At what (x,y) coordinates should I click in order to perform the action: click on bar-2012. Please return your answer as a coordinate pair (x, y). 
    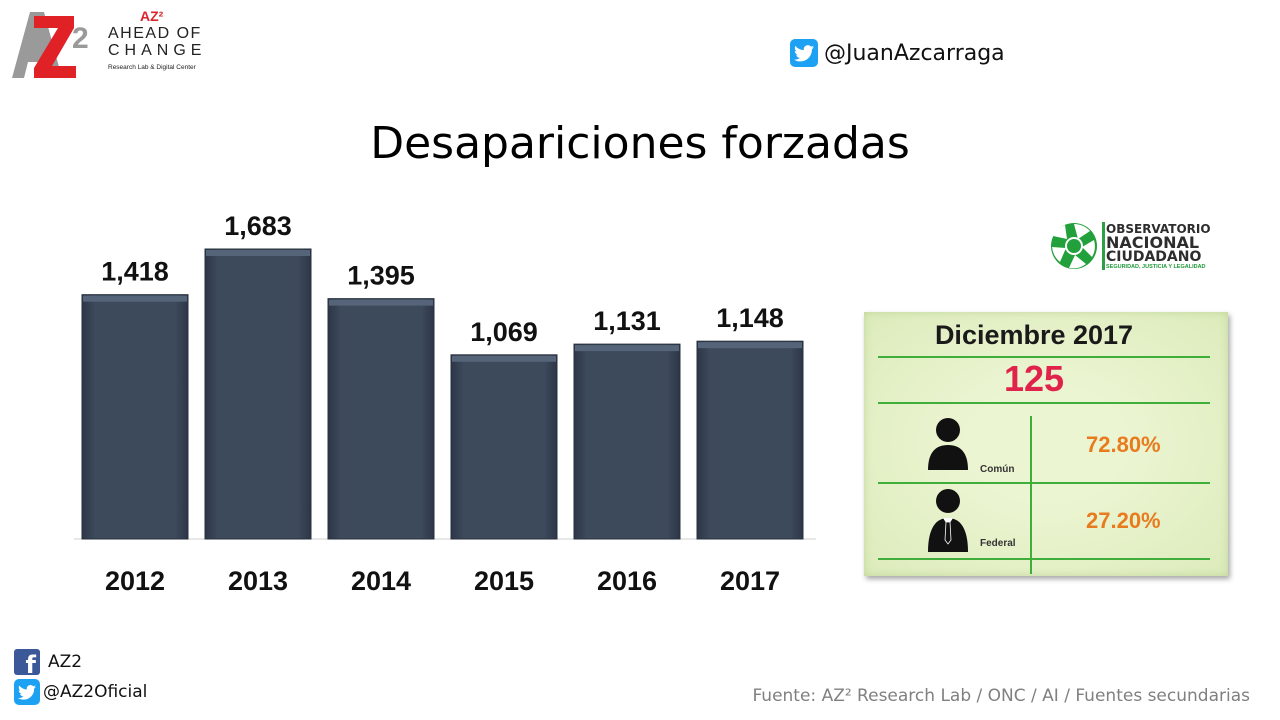
    Looking at the image, I should click on (135, 417).